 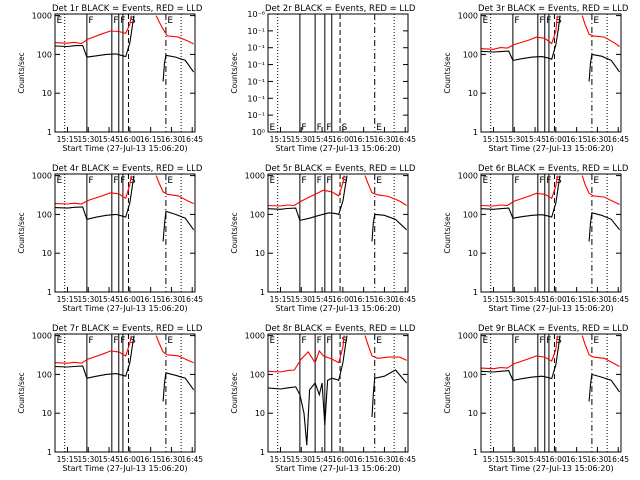 What do you see at coordinates (49, 132) in the screenshot?
I see `y-tick-label: 1` at bounding box center [49, 132].